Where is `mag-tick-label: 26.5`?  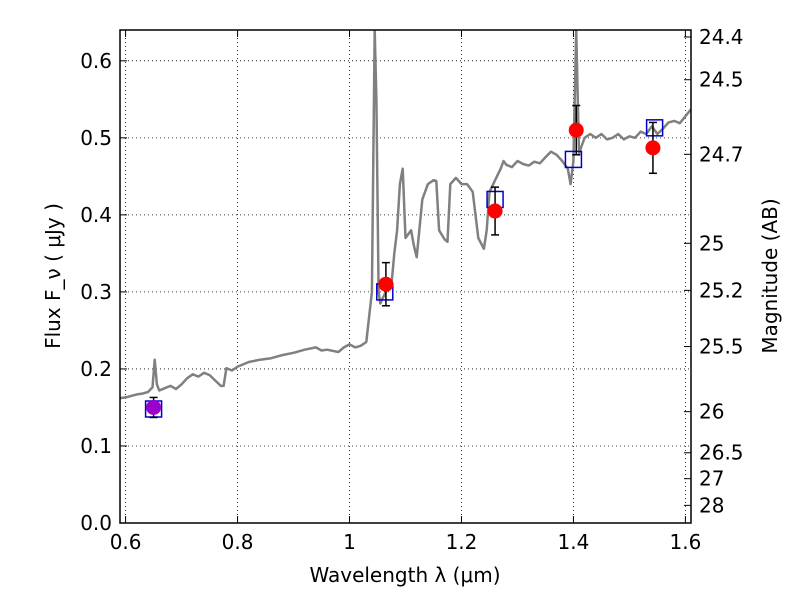
mag-tick-label: 26.5 is located at coordinates (721, 453).